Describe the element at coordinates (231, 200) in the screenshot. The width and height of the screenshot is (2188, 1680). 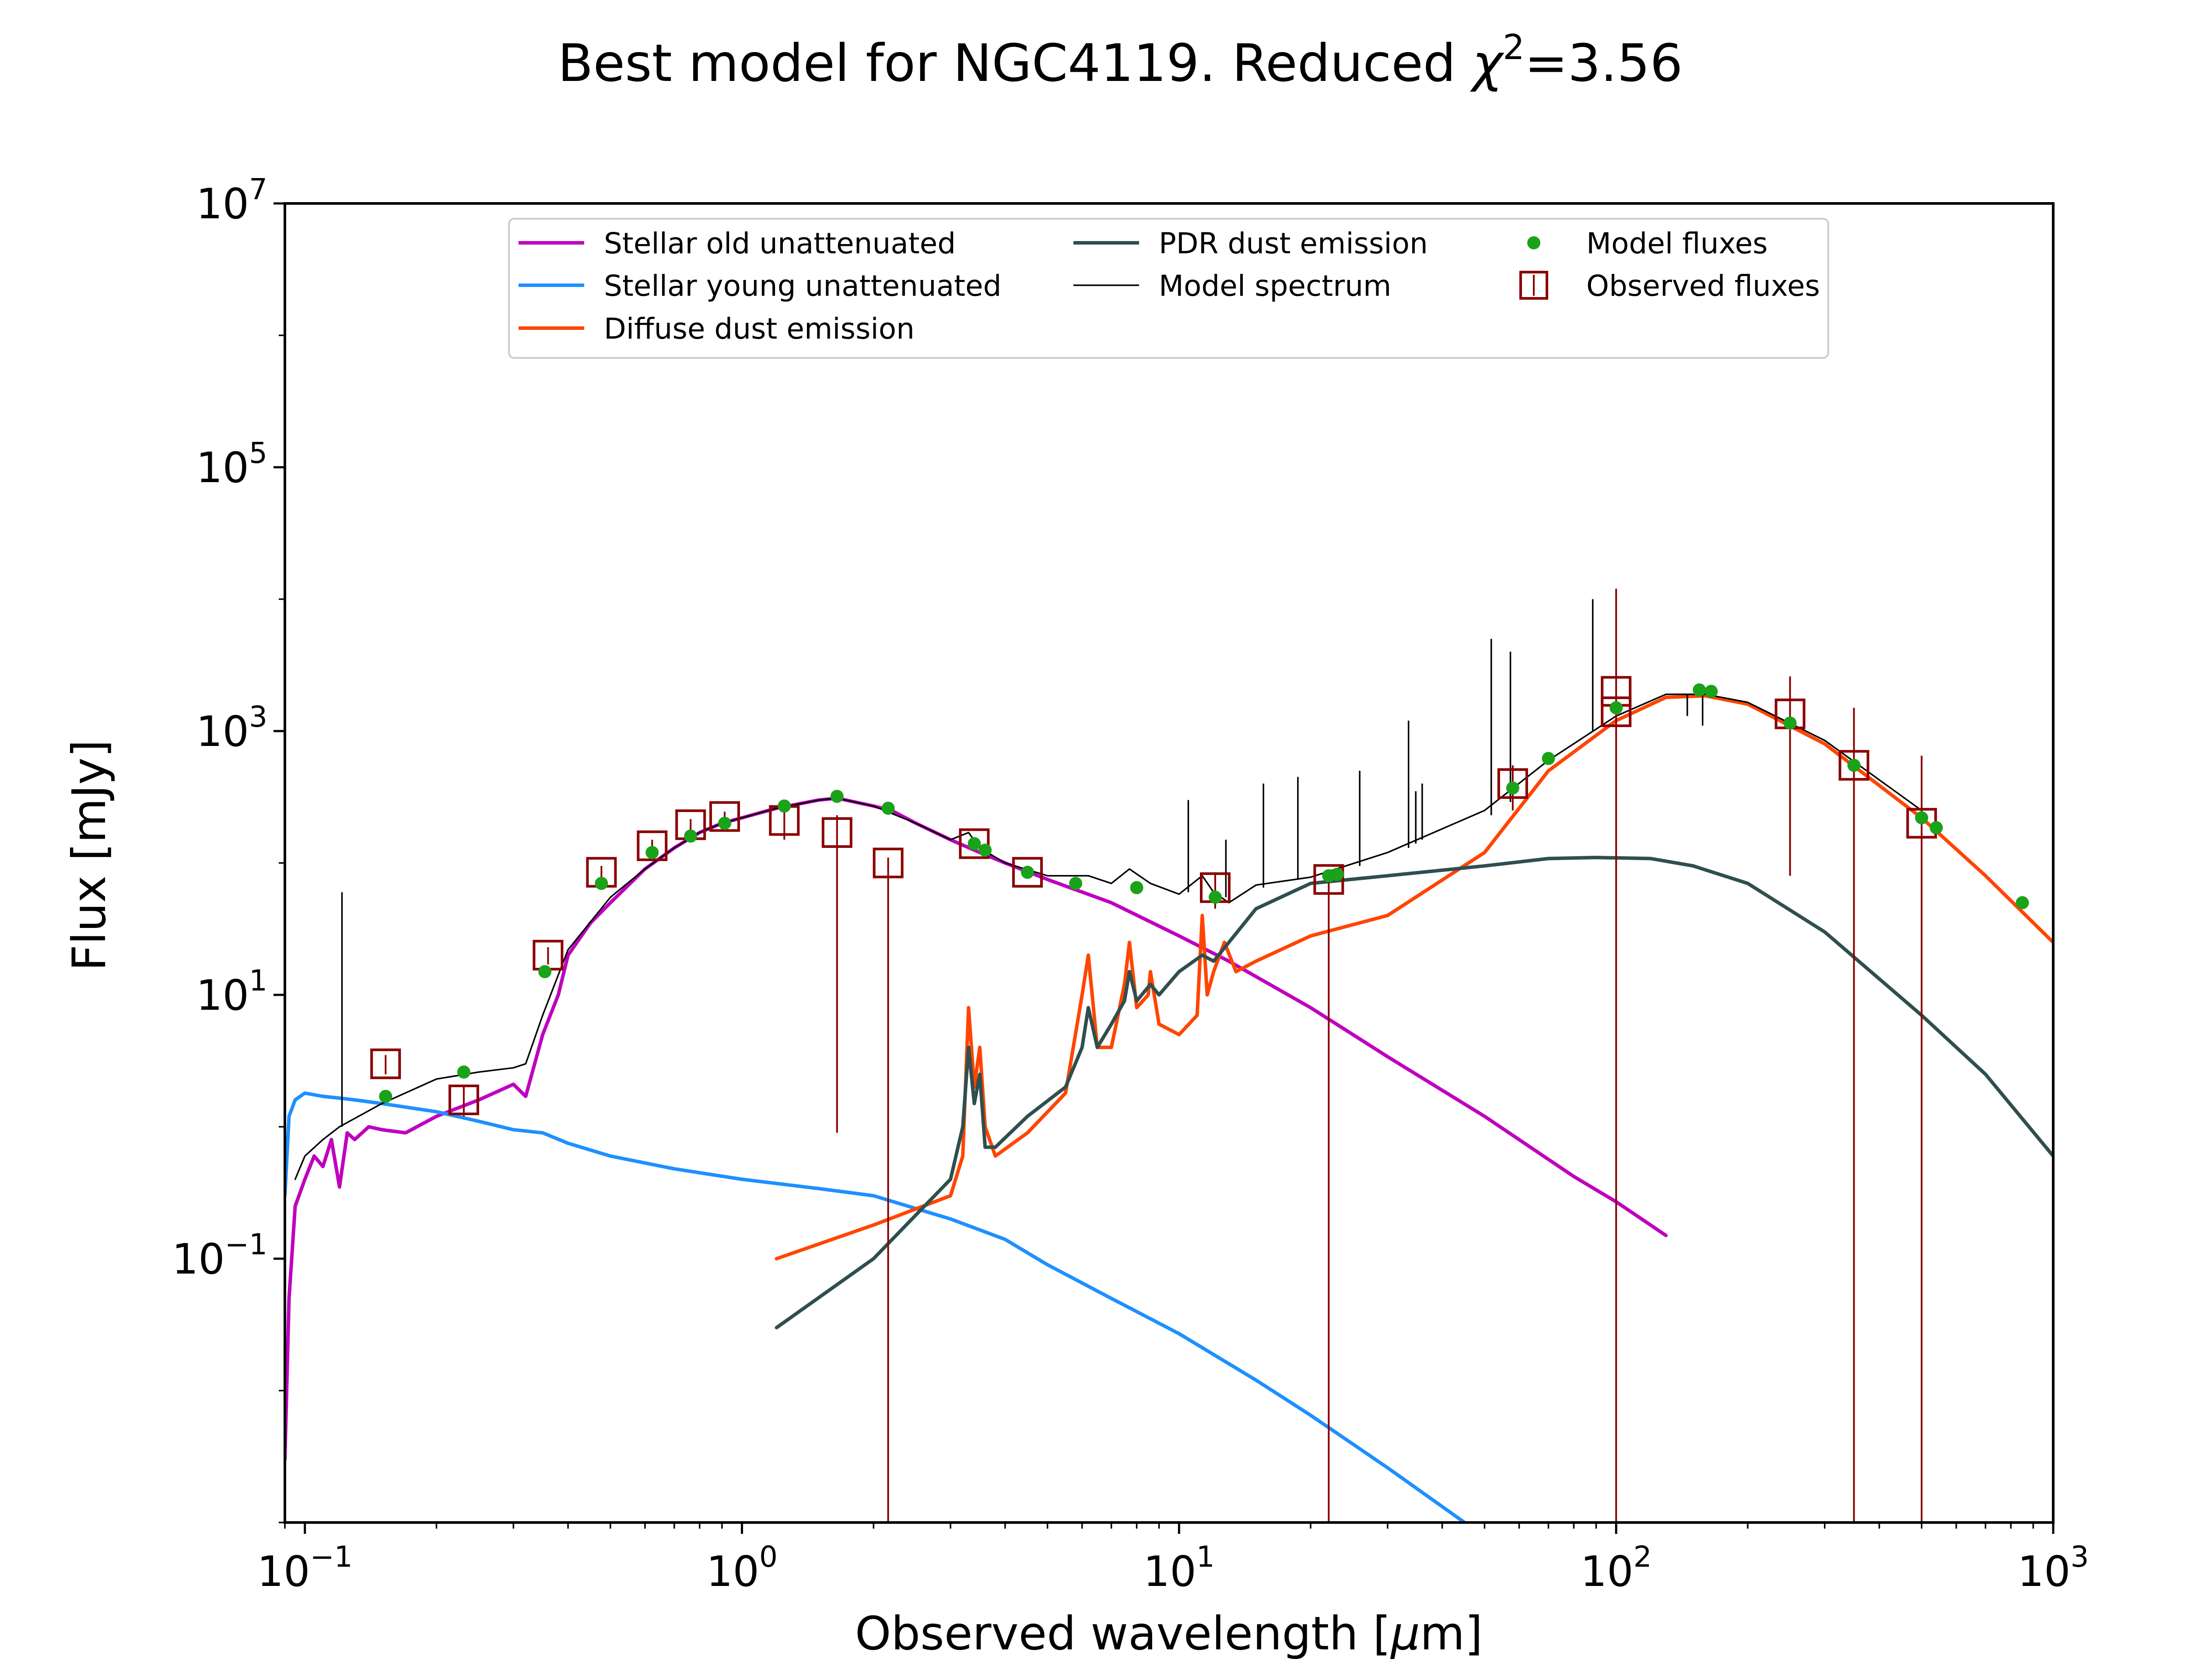
I see `y-tick-label-4: 10⁷` at that location.